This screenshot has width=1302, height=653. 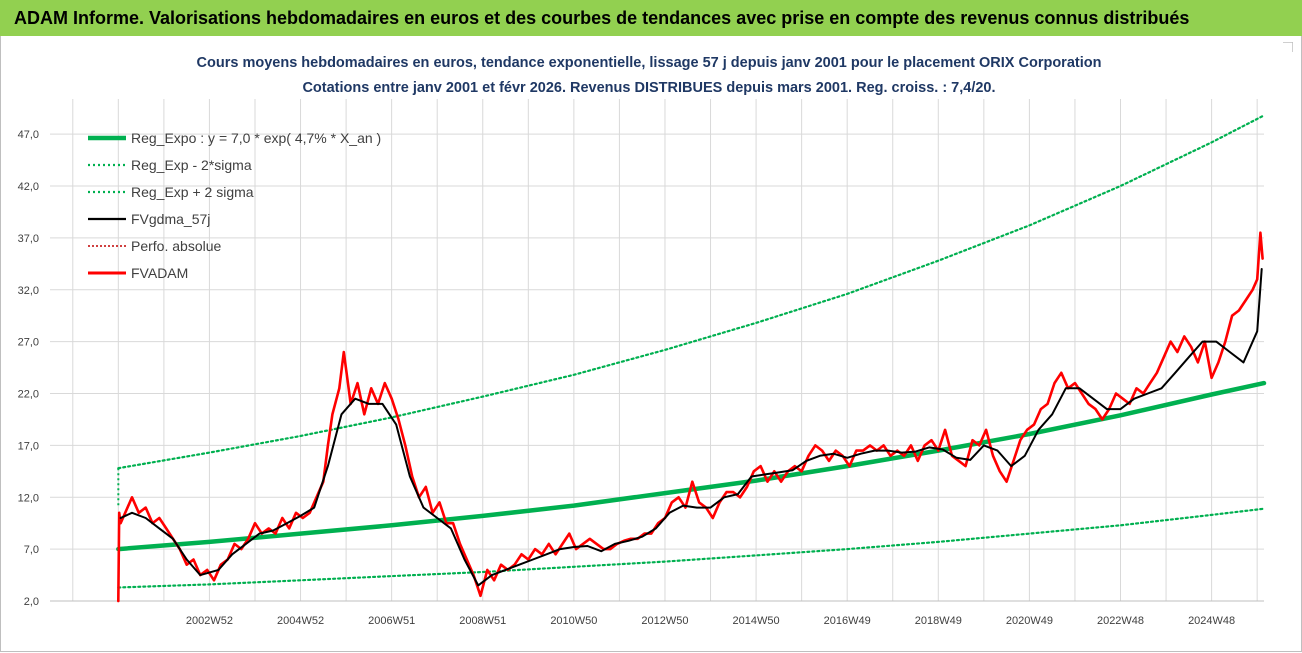 What do you see at coordinates (691, 548) in the screenshot?
I see `series-line-lower` at bounding box center [691, 548].